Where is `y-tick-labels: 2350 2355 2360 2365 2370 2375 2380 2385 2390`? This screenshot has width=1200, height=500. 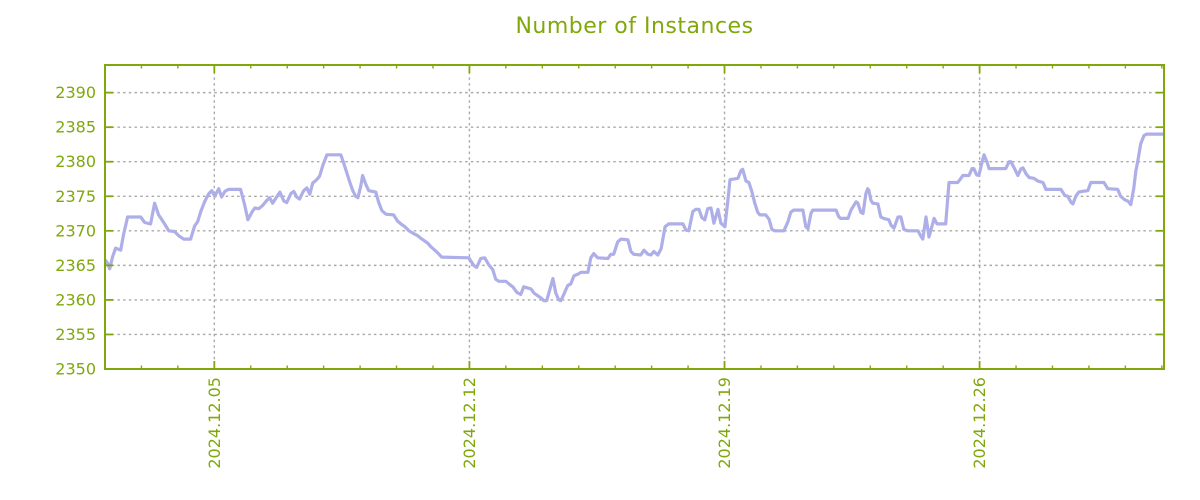 y-tick-labels: 2350 2355 2360 2365 2370 2375 2380 2385 2390 is located at coordinates (75, 230).